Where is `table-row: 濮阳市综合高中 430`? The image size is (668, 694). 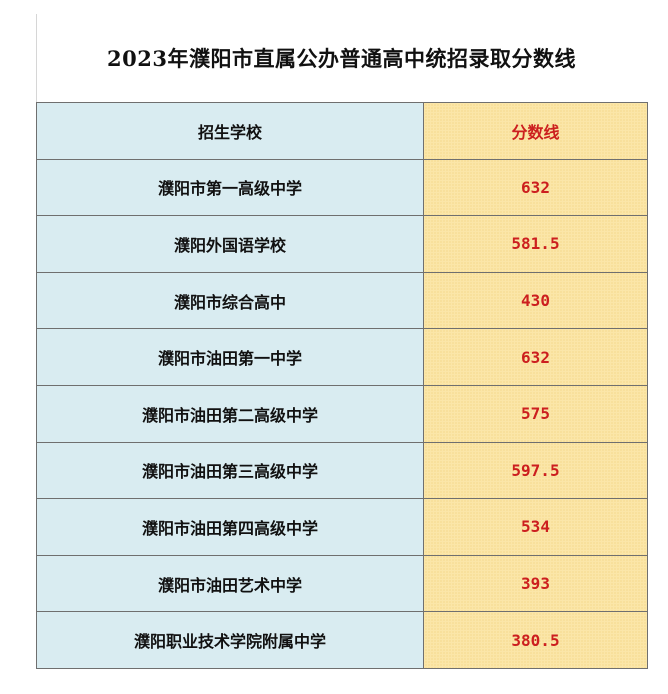
table-row: 濮阳市综合高中 430 is located at coordinates (342, 300).